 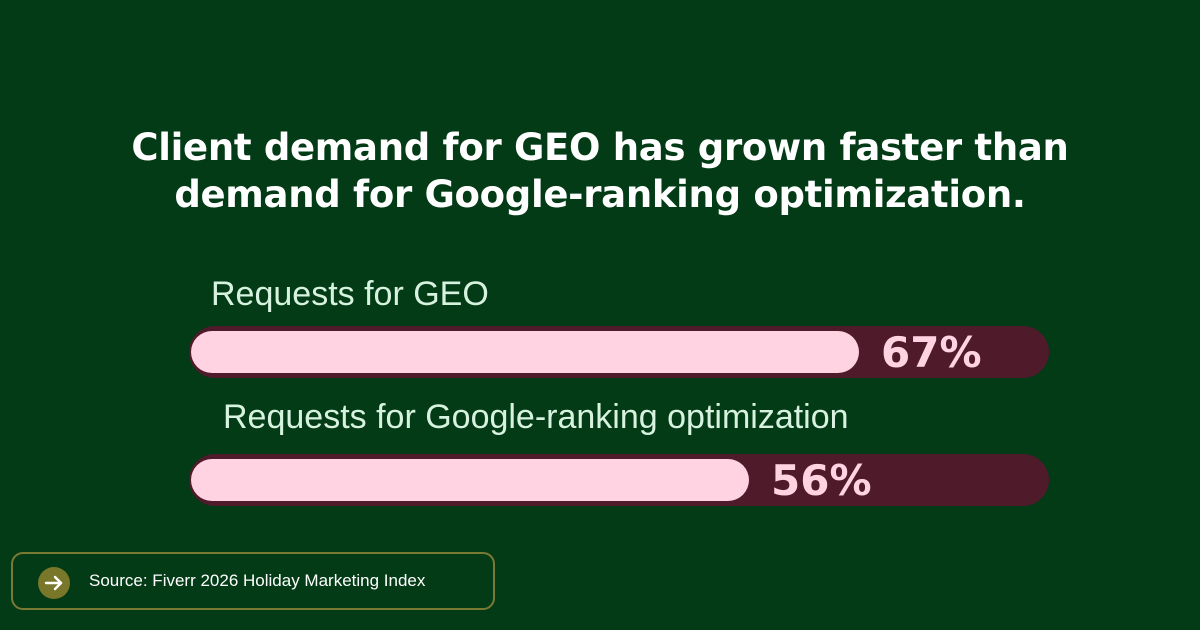 I want to click on bar-label-google: Requests for Google-ranking optimization, so click(x=536, y=417).